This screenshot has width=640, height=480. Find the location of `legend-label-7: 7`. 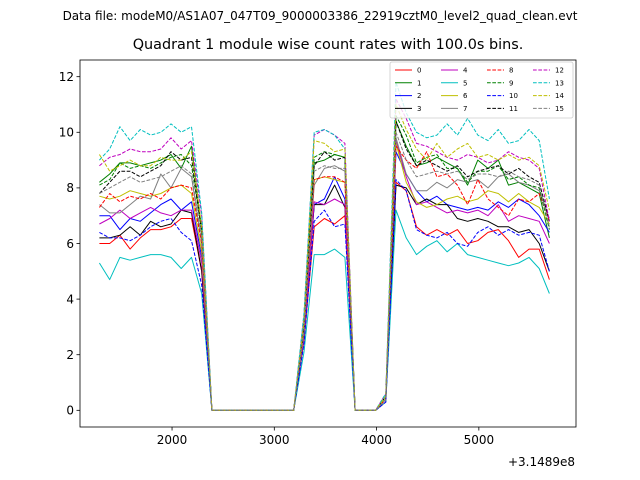

legend-label-7: 7 is located at coordinates (465, 109).